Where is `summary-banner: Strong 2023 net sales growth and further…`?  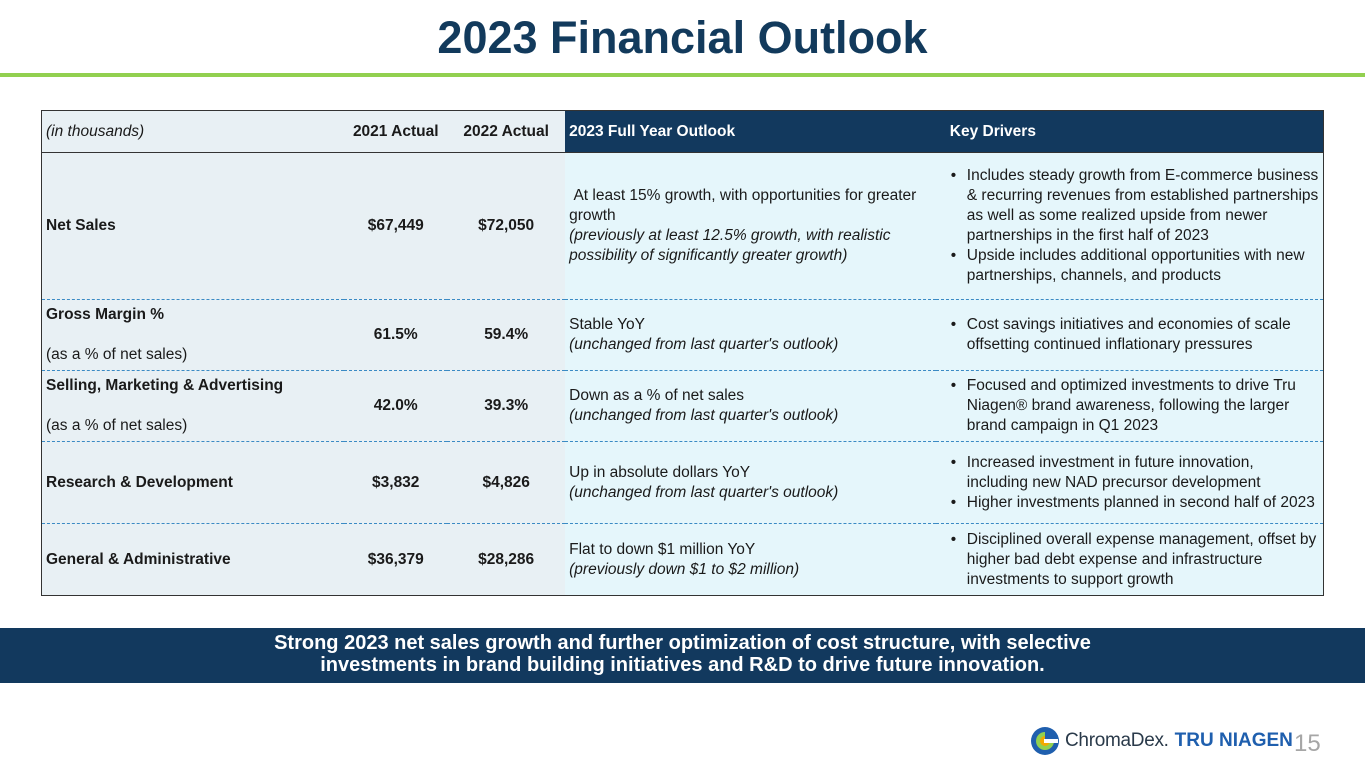 summary-banner: Strong 2023 net sales growth and further… is located at coordinates (682, 655).